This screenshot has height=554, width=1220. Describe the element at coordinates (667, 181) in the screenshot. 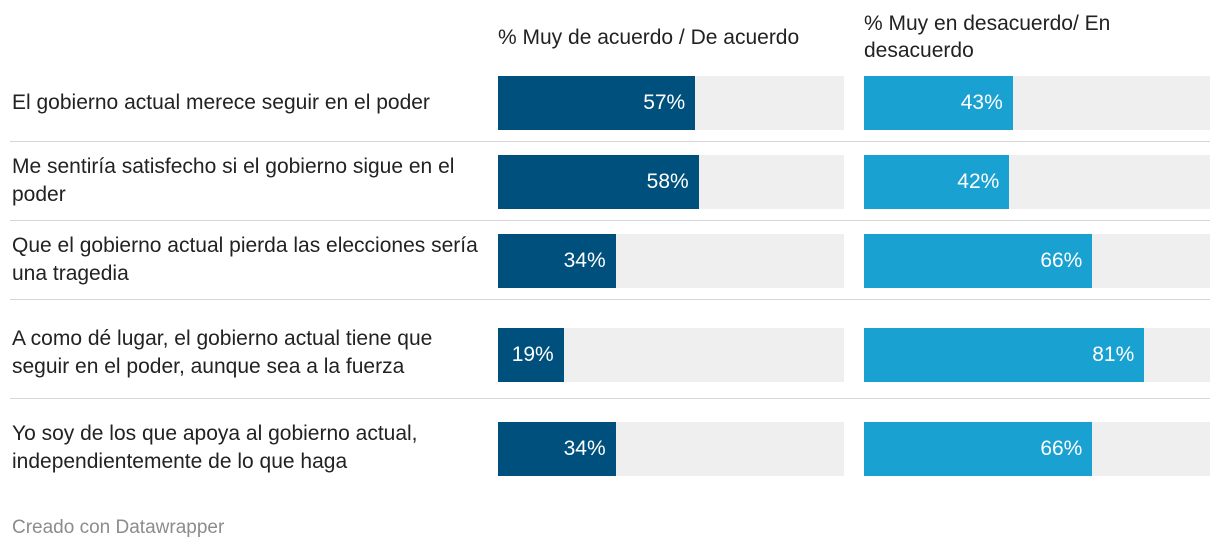

I see `bar-value-label: 58%` at that location.